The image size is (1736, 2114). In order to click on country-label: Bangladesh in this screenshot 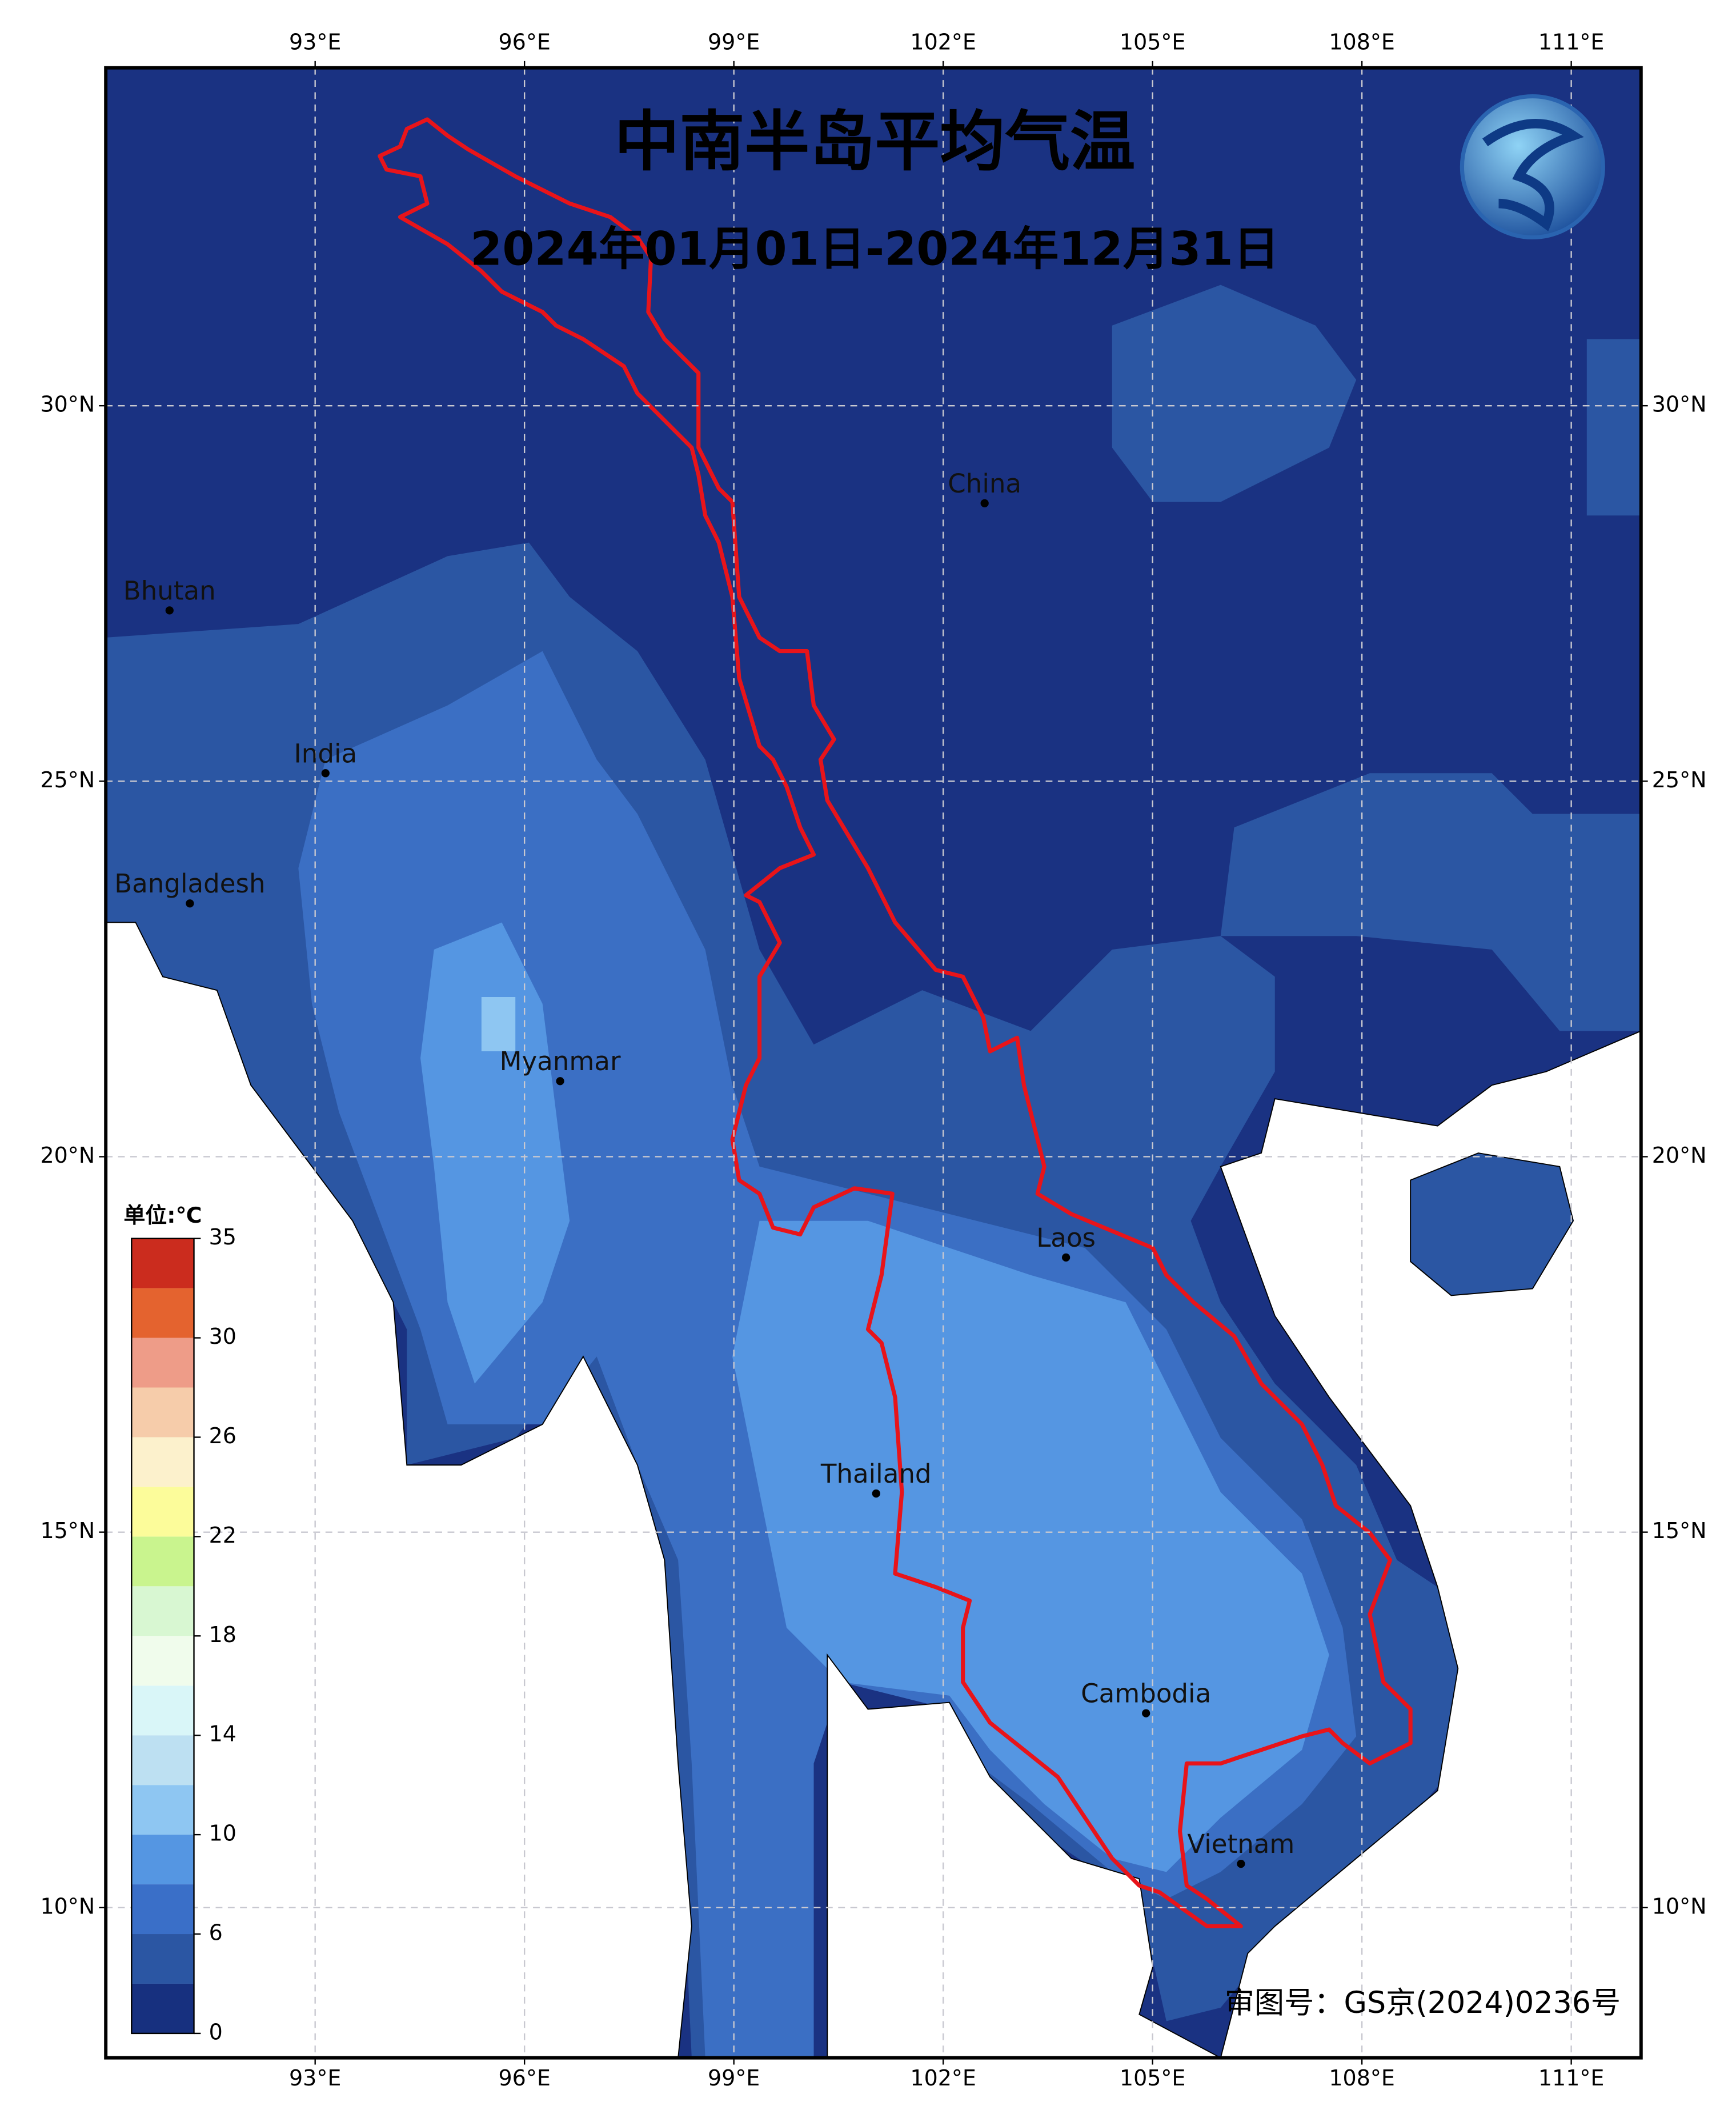, I will do `click(189, 884)`.